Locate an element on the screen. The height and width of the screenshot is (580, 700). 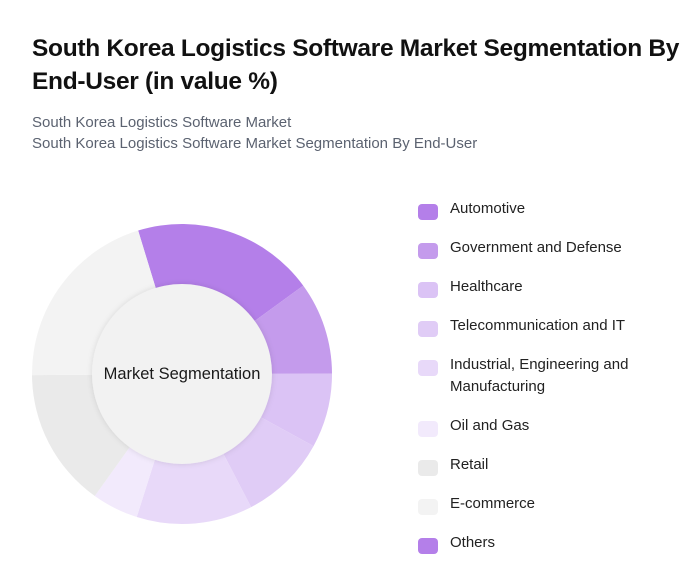
donut-center is located at coordinates (182, 374).